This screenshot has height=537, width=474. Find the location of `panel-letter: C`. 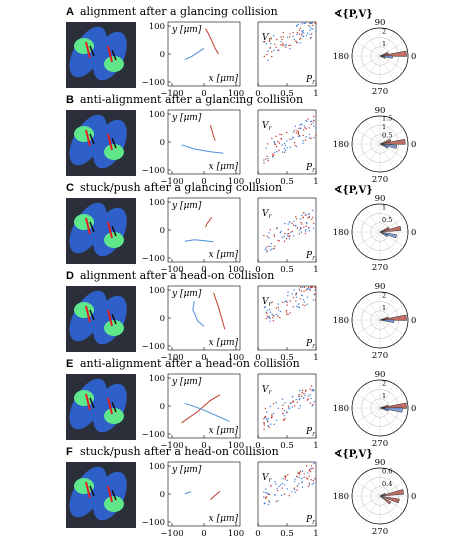

panel-letter: C is located at coordinates (70, 188).